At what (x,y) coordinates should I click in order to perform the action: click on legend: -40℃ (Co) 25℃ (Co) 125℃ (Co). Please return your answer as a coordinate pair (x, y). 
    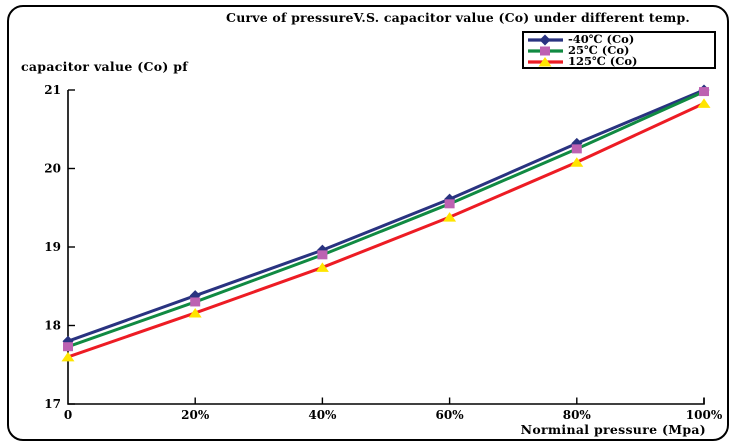
    Looking at the image, I should click on (619, 50).